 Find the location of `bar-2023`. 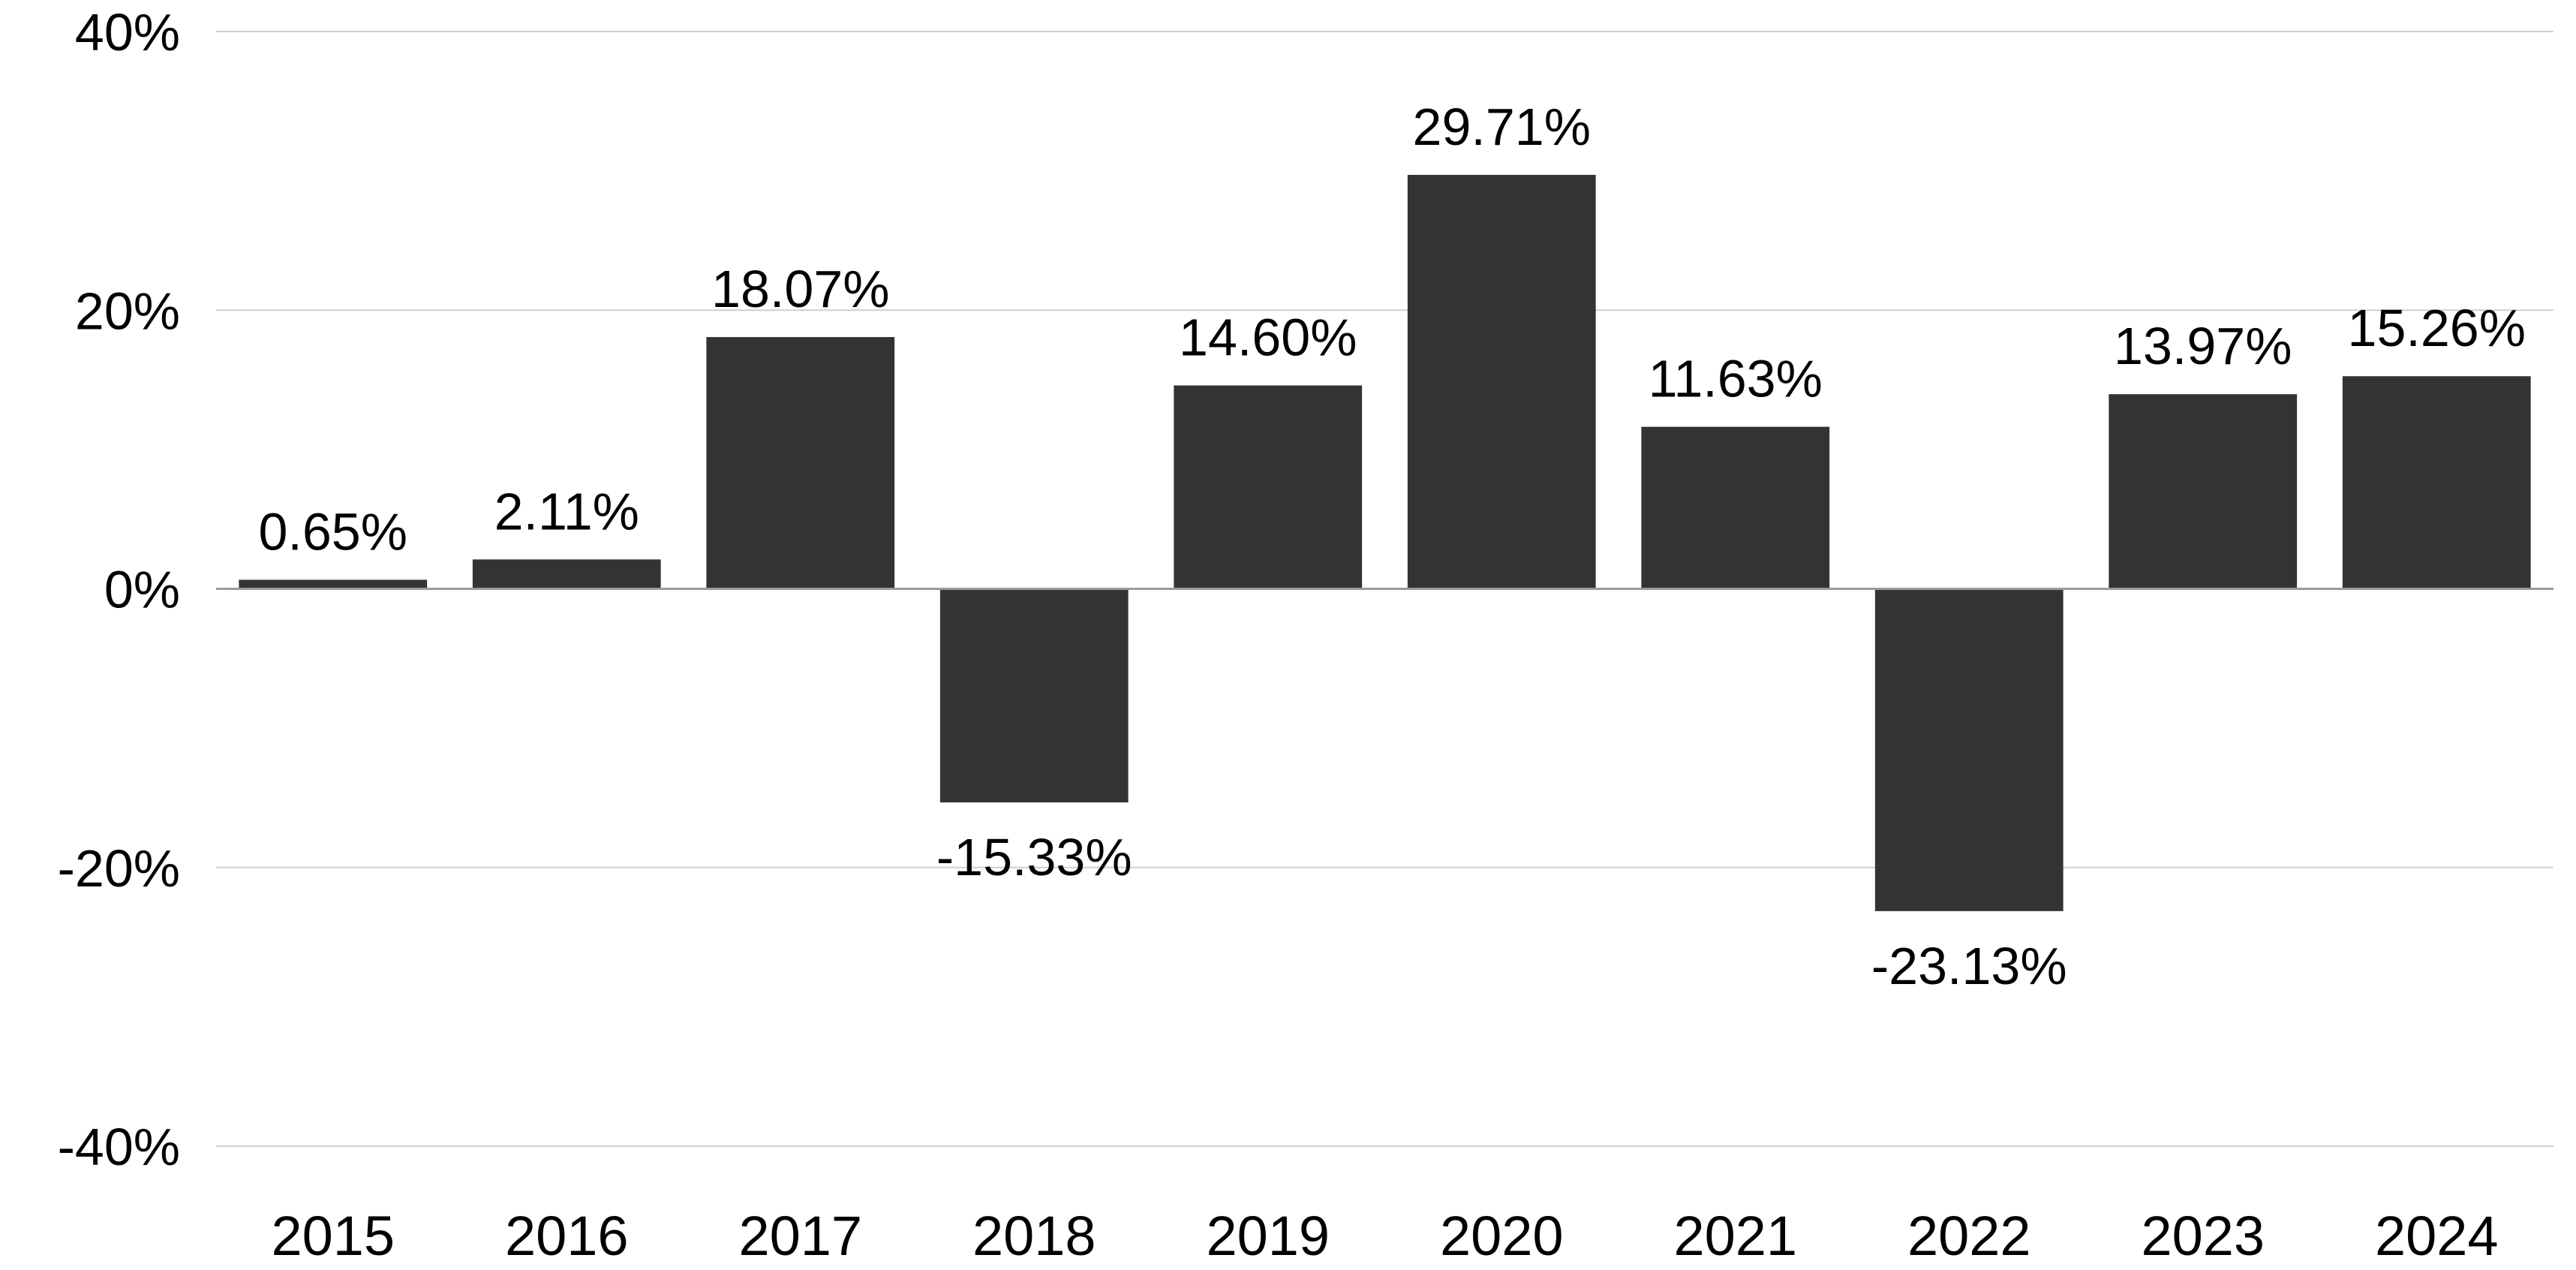

bar-2023 is located at coordinates (2203, 491).